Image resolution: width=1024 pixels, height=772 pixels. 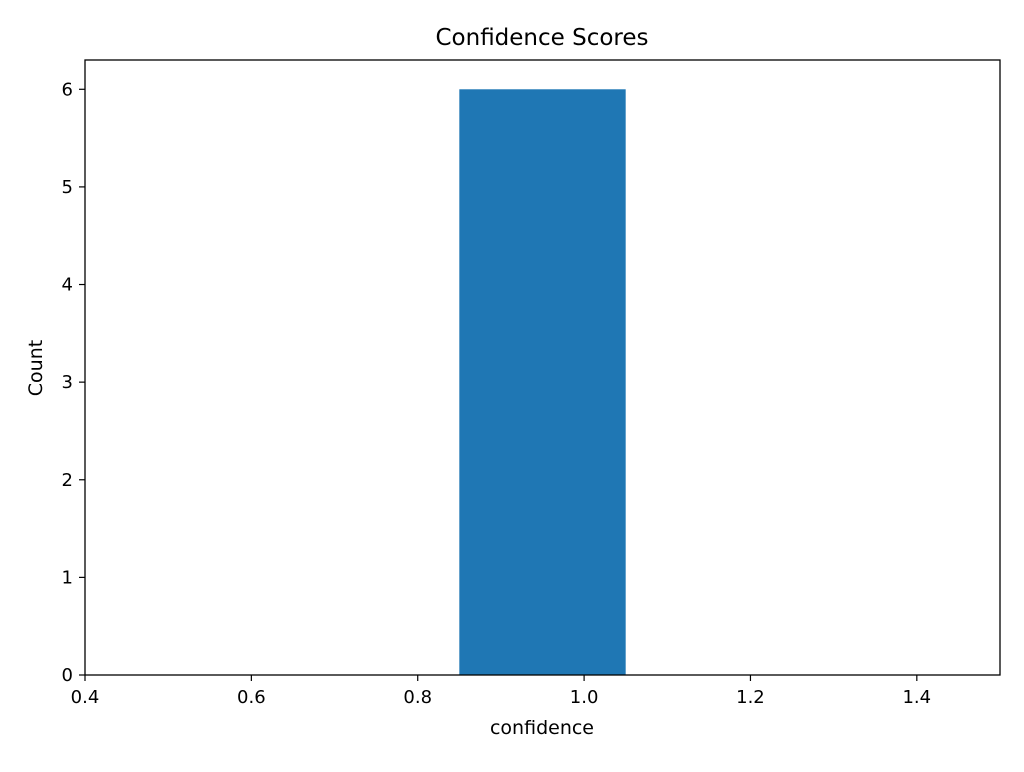 What do you see at coordinates (67, 675) in the screenshot?
I see `y-tick-label: 0` at bounding box center [67, 675].